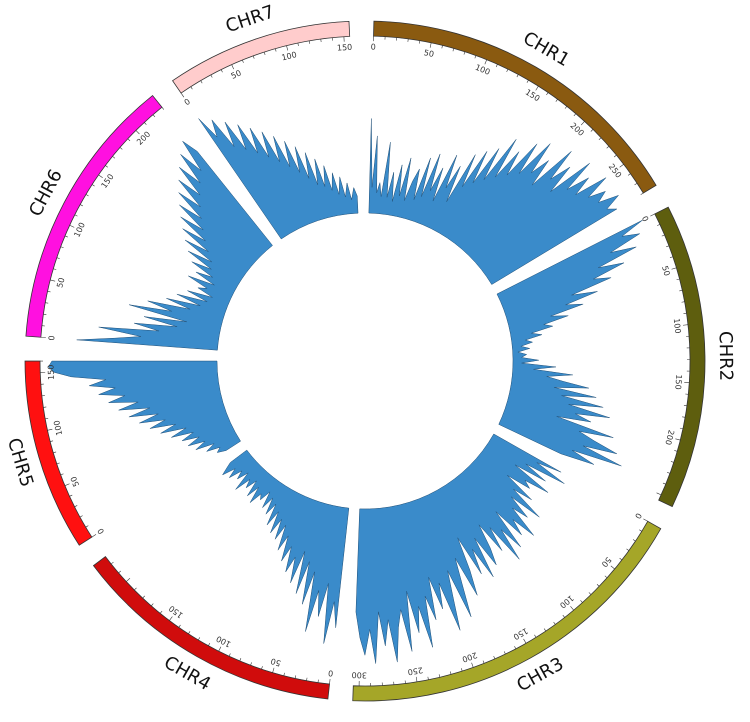 This screenshot has width=750, height=722. Describe the element at coordinates (278, 179) in the screenshot. I see `track-area-chr7` at that location.